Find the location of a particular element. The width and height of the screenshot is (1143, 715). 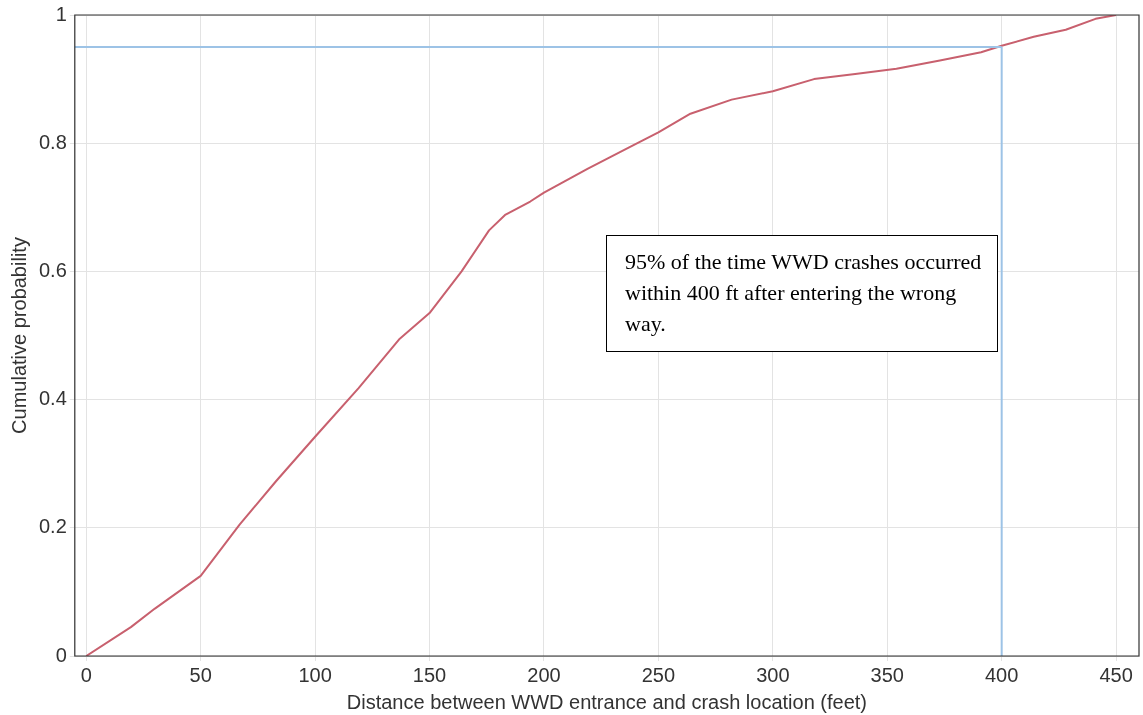

x-tick-label: 450 is located at coordinates (1116, 674).